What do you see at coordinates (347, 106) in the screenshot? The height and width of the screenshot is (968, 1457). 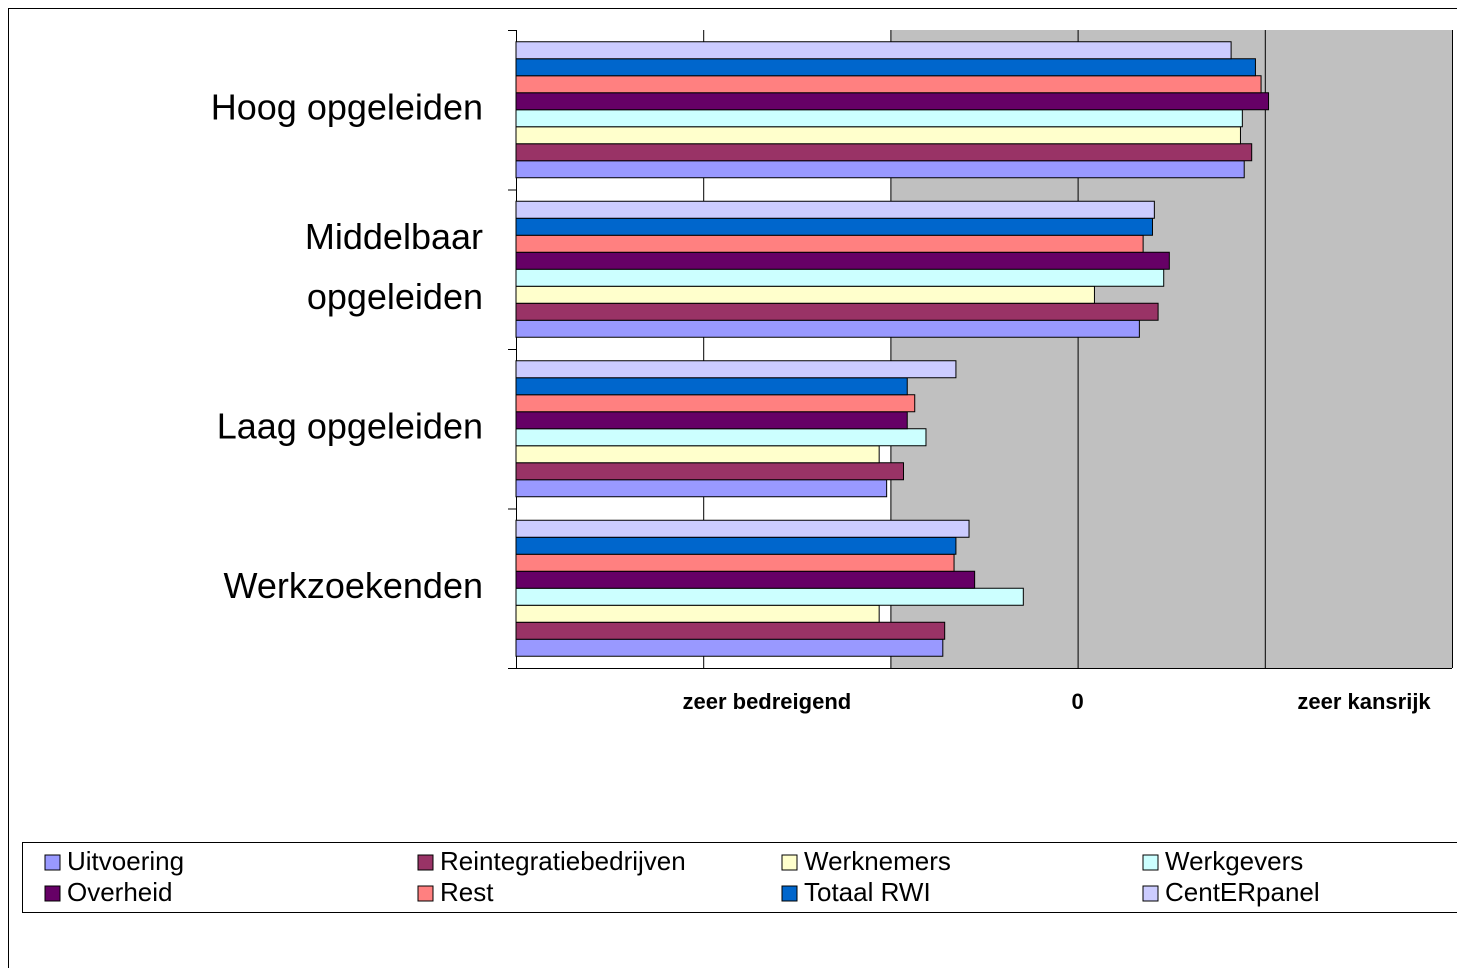 I see `category-label: Hoog opgeleiden` at bounding box center [347, 106].